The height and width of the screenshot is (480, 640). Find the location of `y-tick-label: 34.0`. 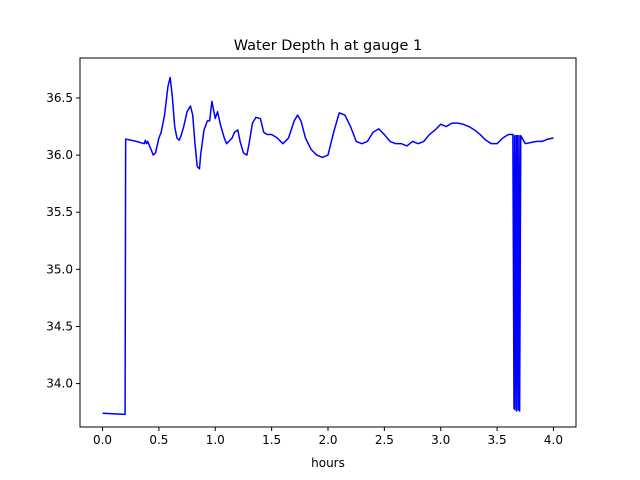

y-tick-label: 34.0 is located at coordinates (59, 384).